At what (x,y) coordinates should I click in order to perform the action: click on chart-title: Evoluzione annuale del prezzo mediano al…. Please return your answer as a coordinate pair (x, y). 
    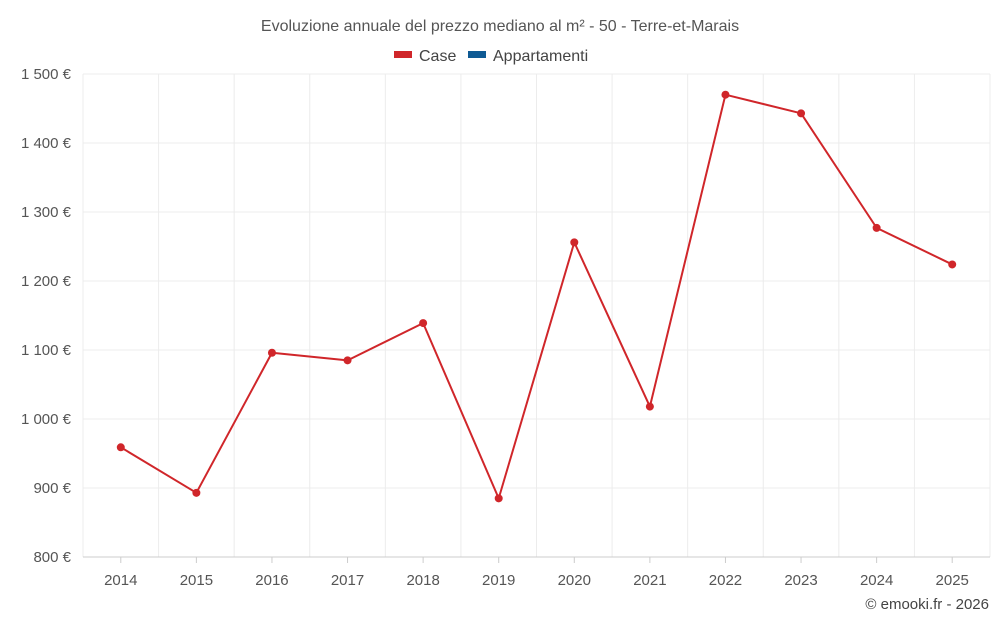
    Looking at the image, I should click on (500, 26).